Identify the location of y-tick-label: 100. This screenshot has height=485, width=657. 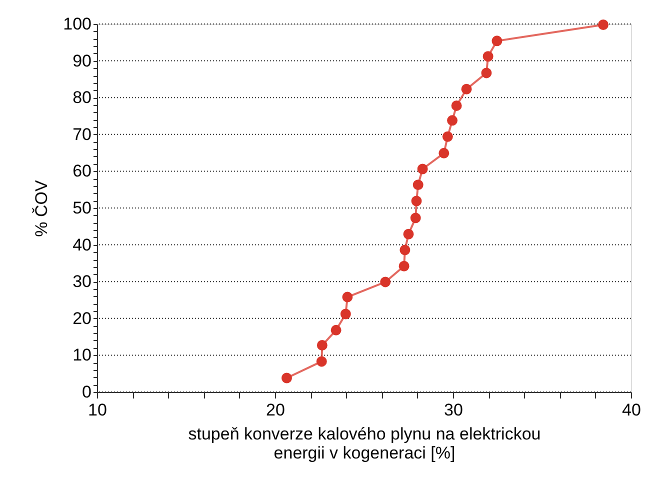
(77, 24).